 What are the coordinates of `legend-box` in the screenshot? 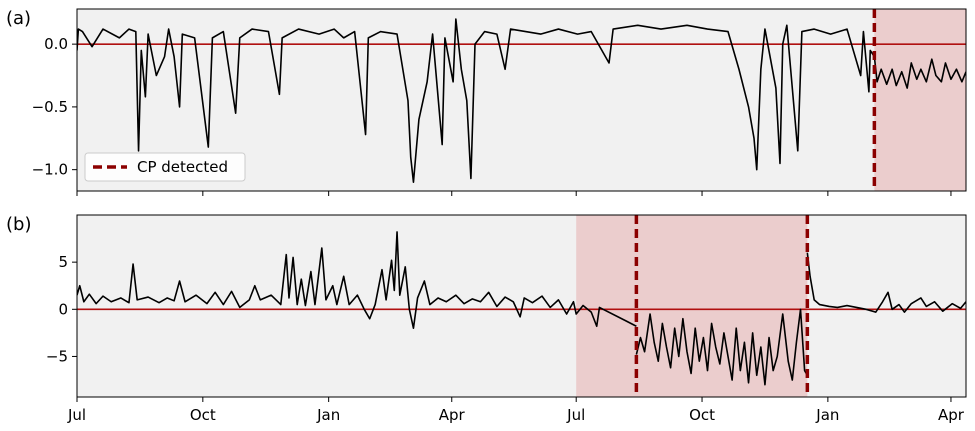 It's located at (165, 167).